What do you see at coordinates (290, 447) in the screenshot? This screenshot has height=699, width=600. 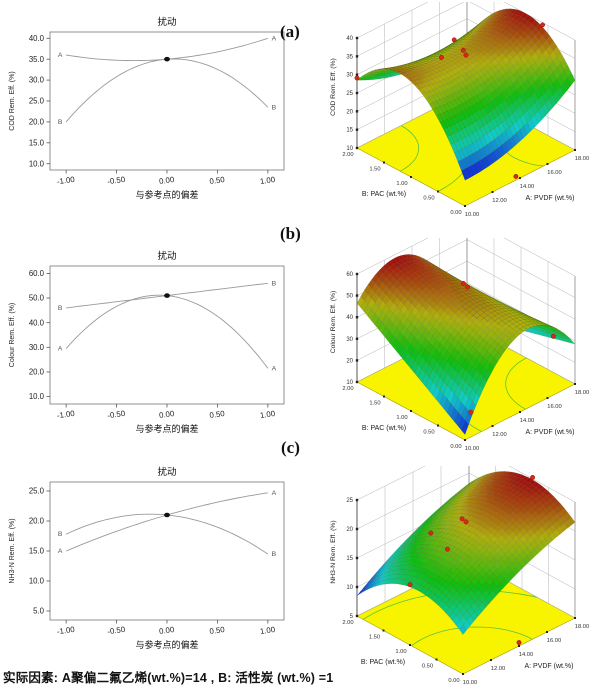 I see `subfigure-label-c: (c)` at bounding box center [290, 447].